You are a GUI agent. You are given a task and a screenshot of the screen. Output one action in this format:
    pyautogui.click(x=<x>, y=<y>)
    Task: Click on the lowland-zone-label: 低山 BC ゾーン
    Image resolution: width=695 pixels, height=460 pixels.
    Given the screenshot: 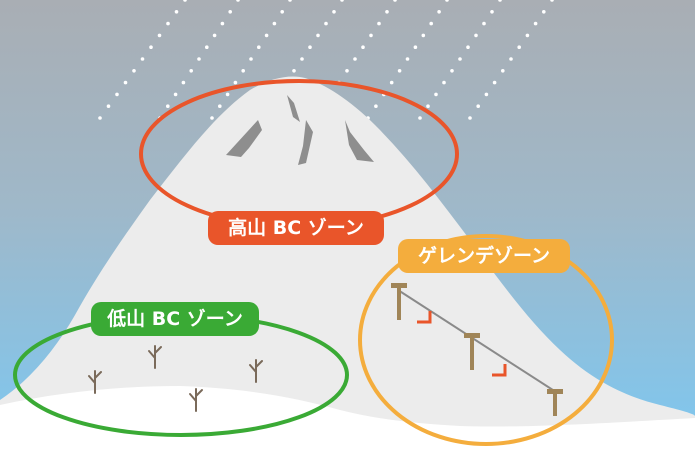 What is the action you would take?
    pyautogui.click(x=175, y=319)
    